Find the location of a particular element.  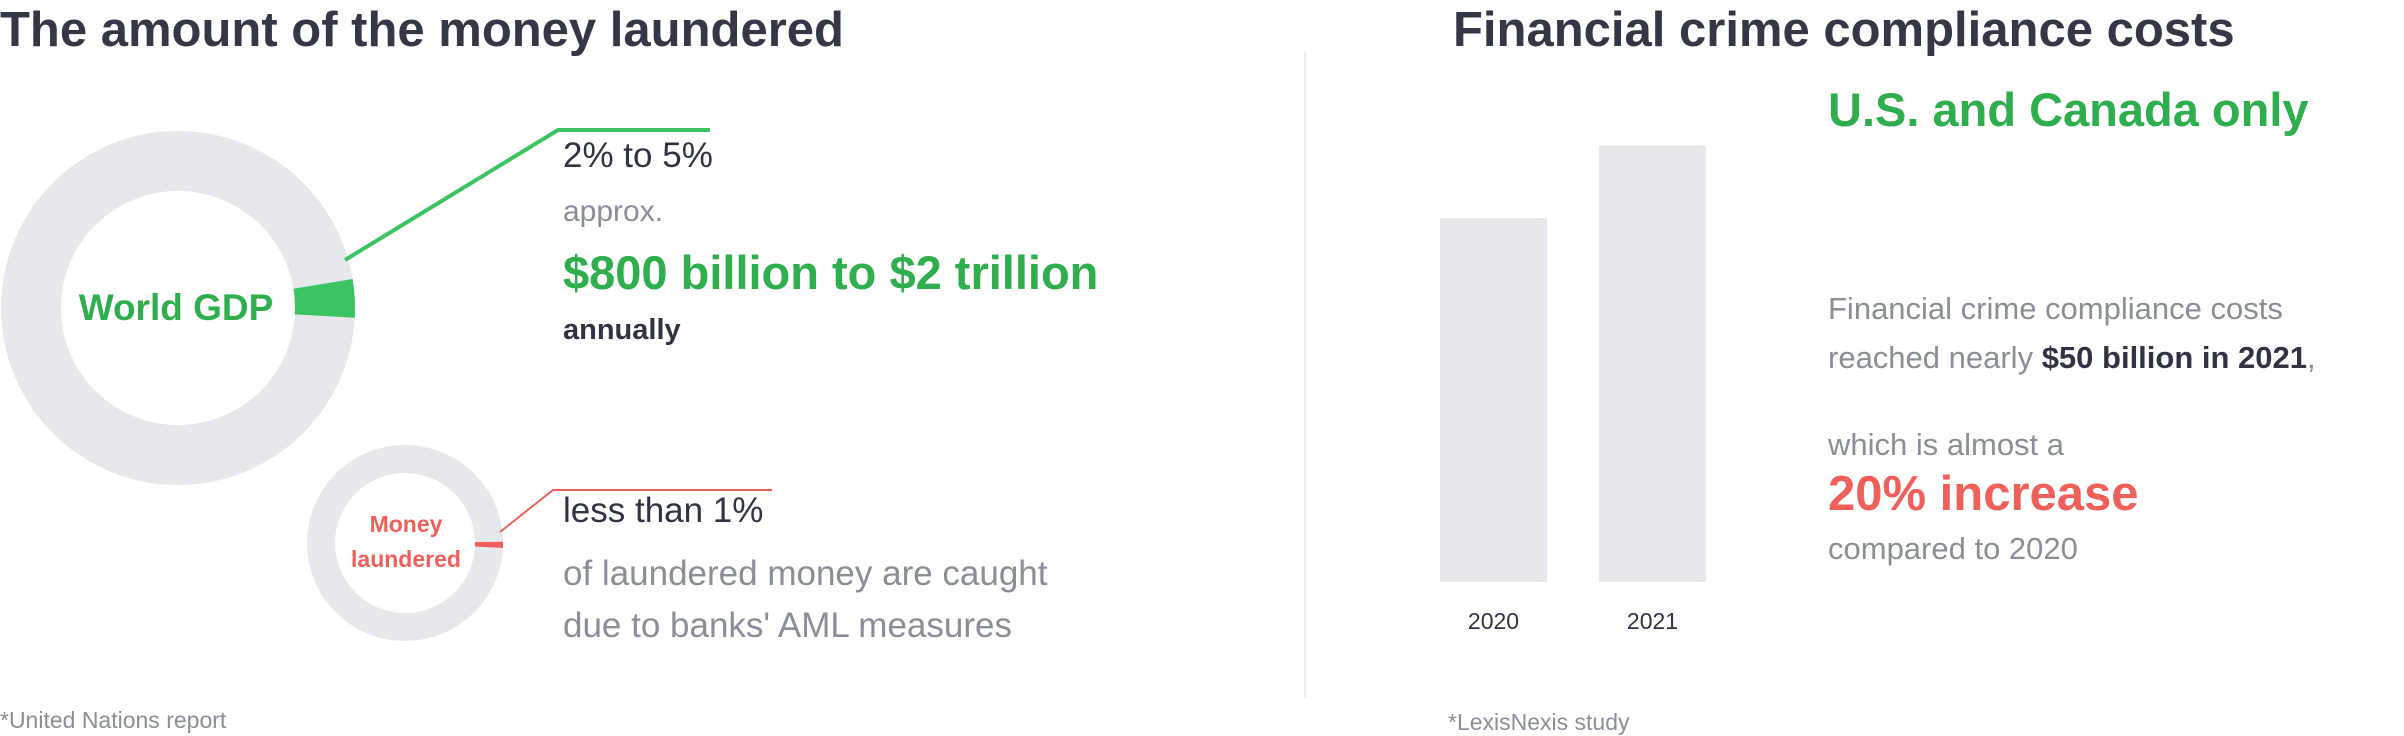

compliance-text-line2-prefix: reached nearly is located at coordinates (1935, 357).